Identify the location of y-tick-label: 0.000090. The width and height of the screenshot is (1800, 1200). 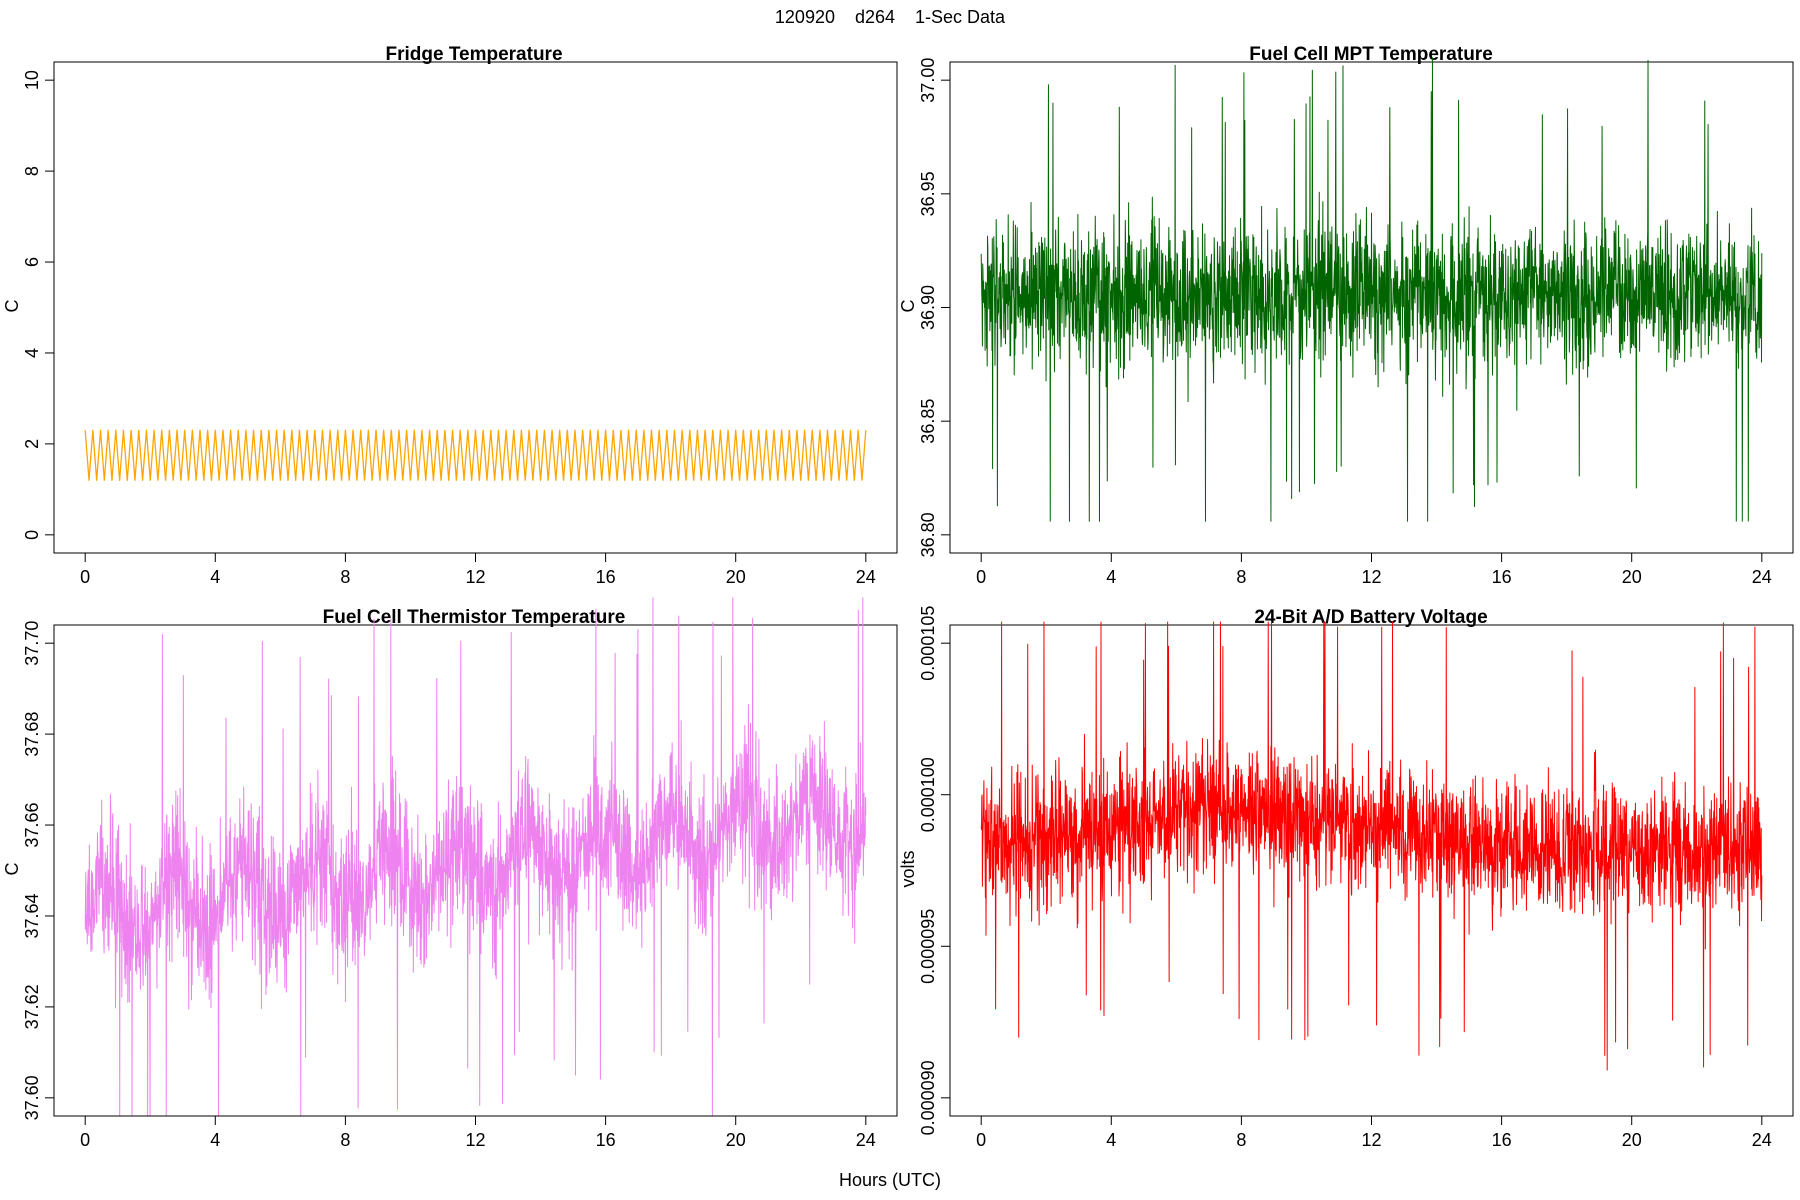
(928, 1097).